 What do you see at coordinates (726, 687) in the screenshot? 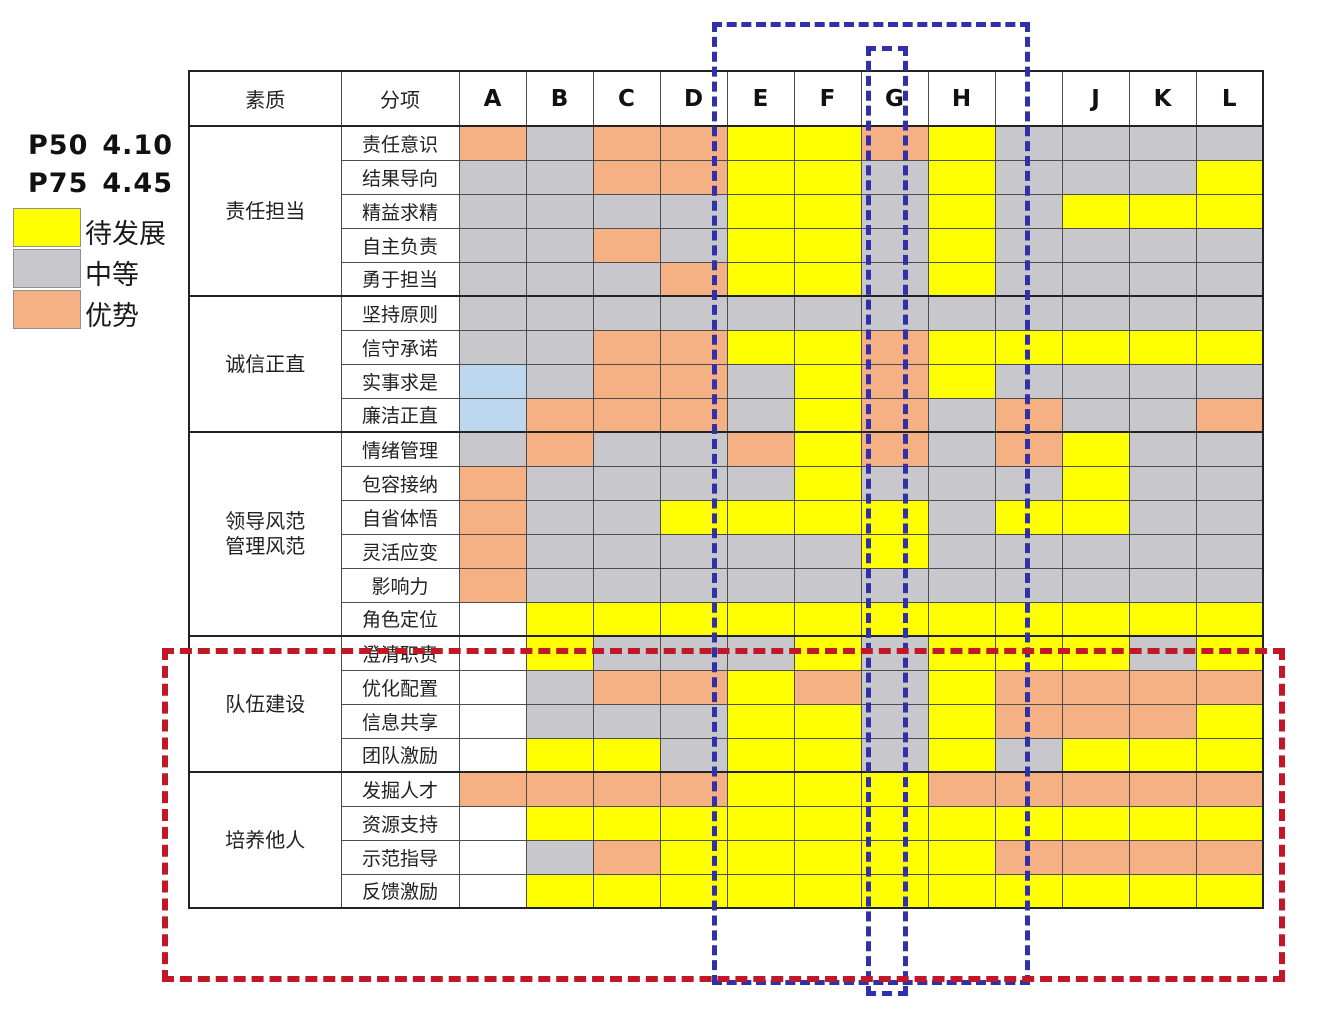
I see `matrix-row: 优化配置` at bounding box center [726, 687].